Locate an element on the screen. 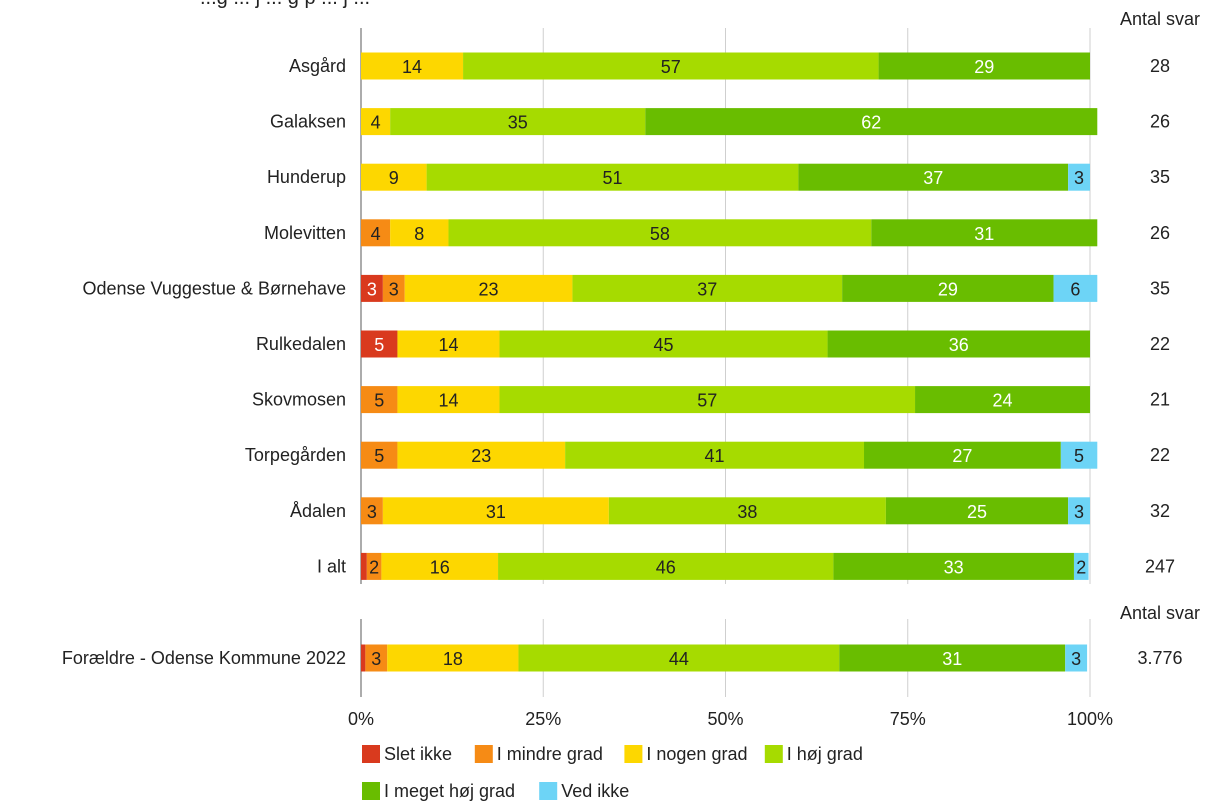 This screenshot has width=1217, height=807. data-label: 36 is located at coordinates (959, 345).